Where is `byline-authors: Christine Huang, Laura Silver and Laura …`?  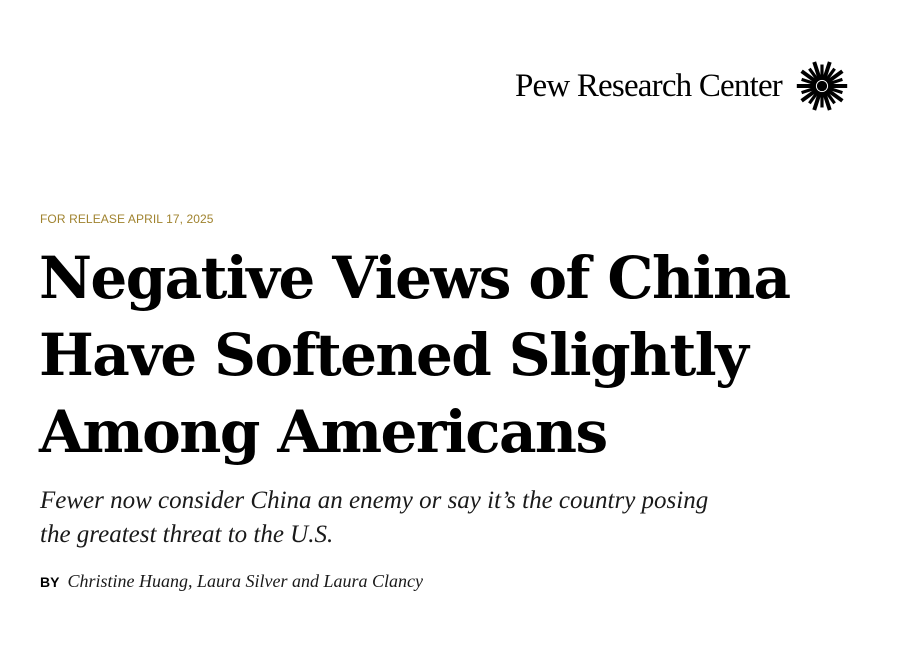 byline-authors: Christine Huang, Laura Silver and Laura … is located at coordinates (245, 581).